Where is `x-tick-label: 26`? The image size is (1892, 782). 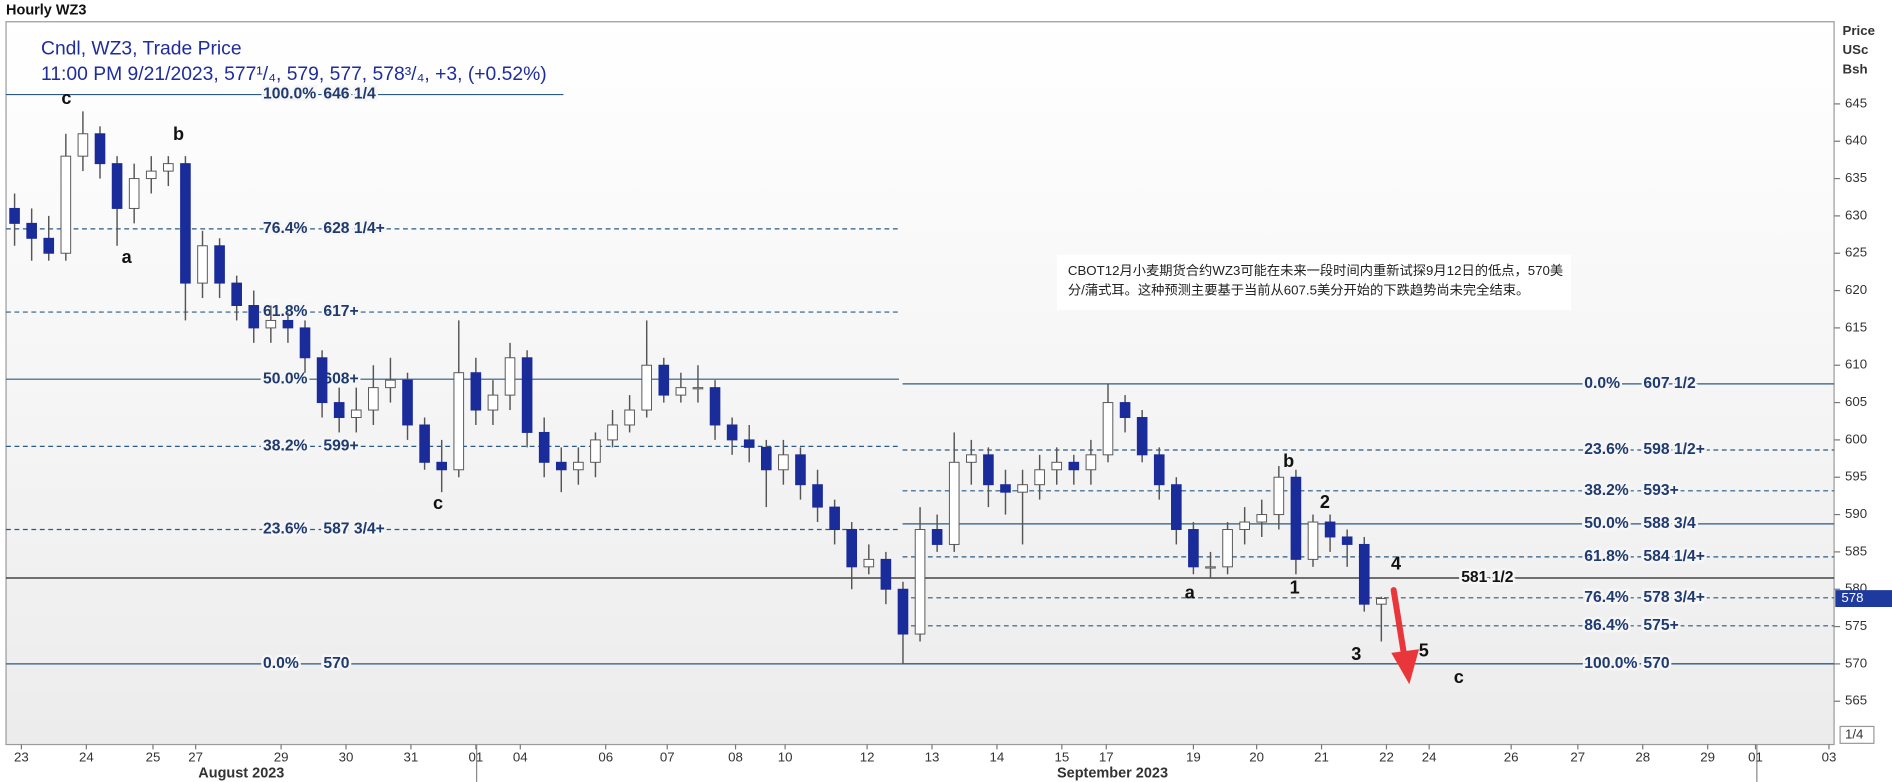 x-tick-label: 26 is located at coordinates (1511, 756).